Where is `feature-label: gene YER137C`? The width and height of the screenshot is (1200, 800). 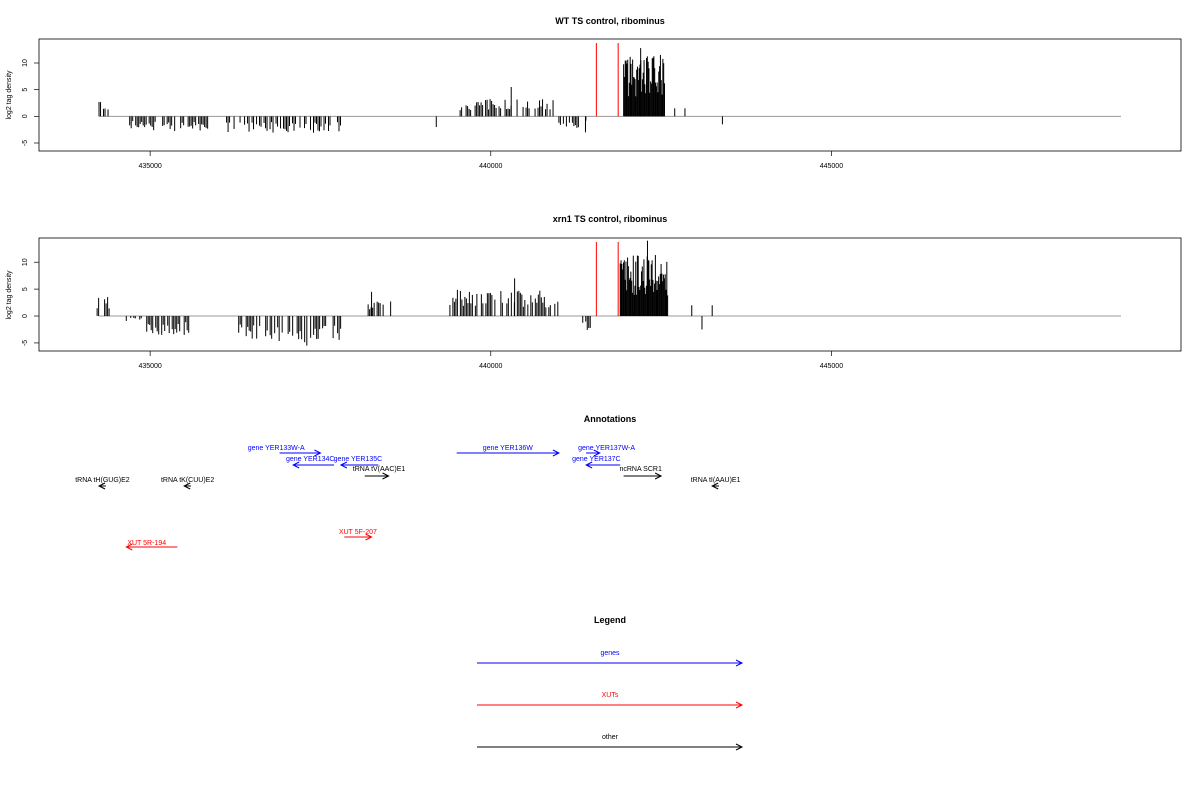 feature-label: gene YER137C is located at coordinates (596, 459).